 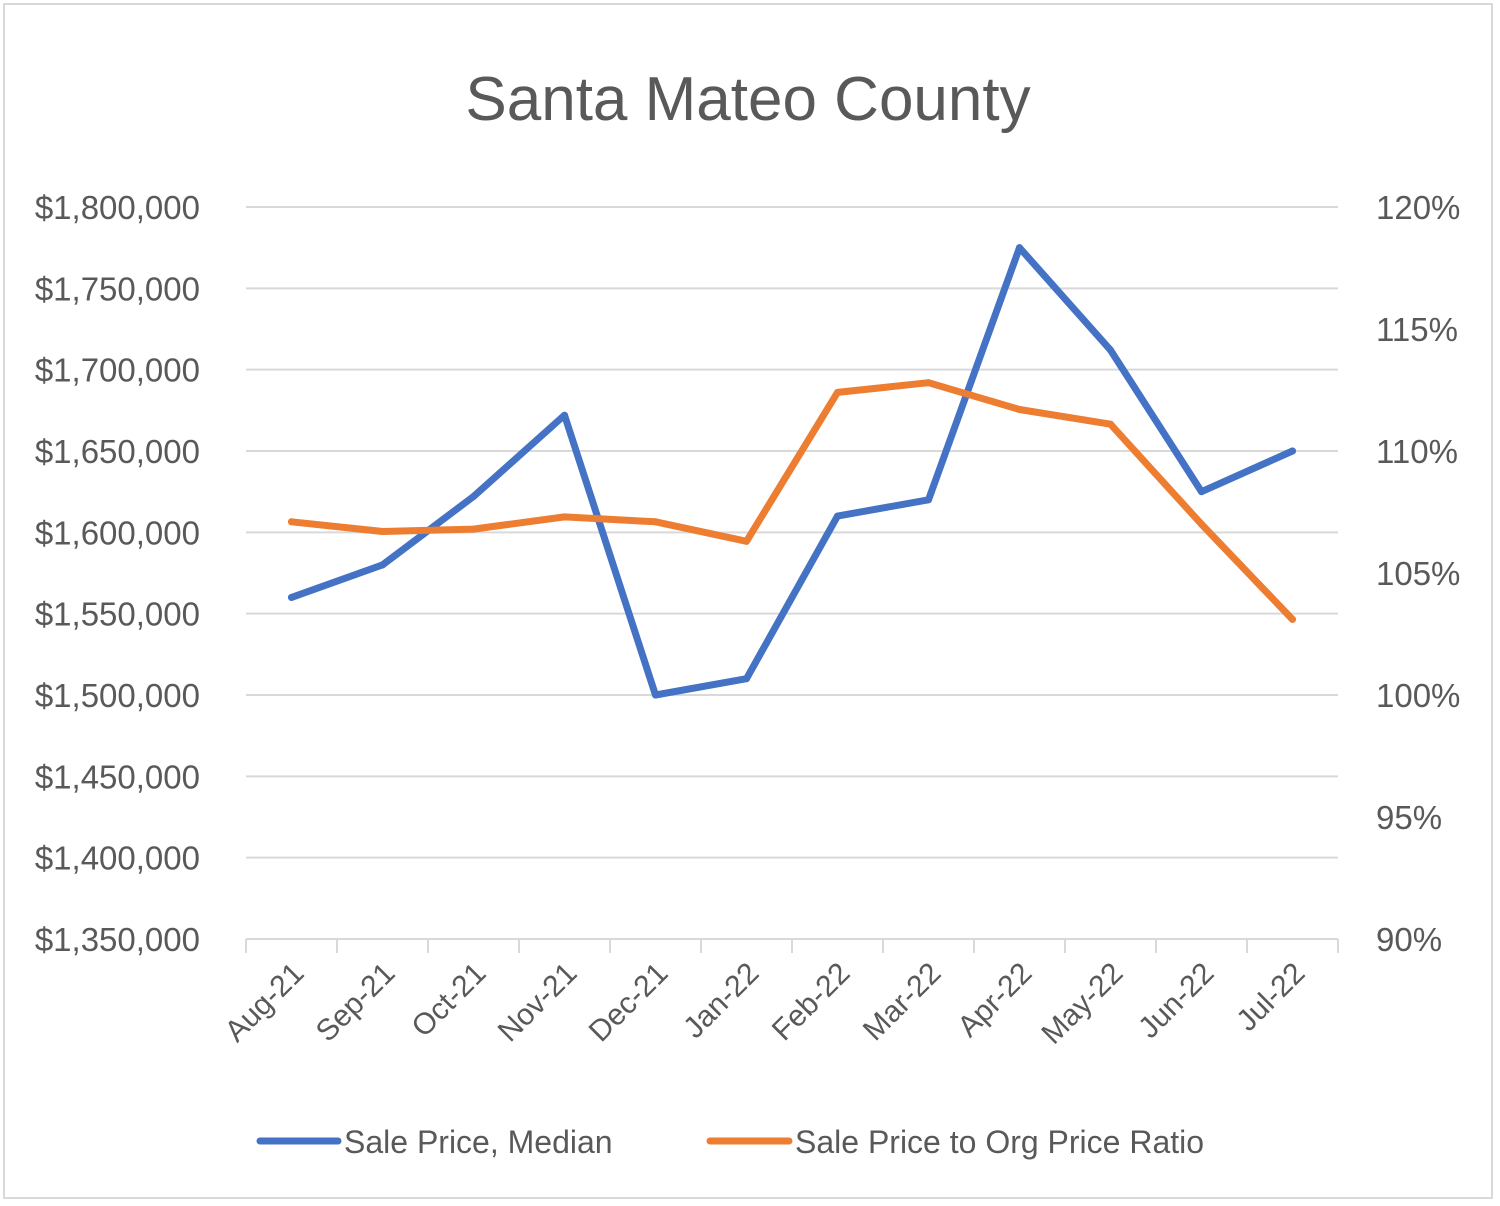 What do you see at coordinates (478, 1142) in the screenshot?
I see `legend-label: Sale Price, Median` at bounding box center [478, 1142].